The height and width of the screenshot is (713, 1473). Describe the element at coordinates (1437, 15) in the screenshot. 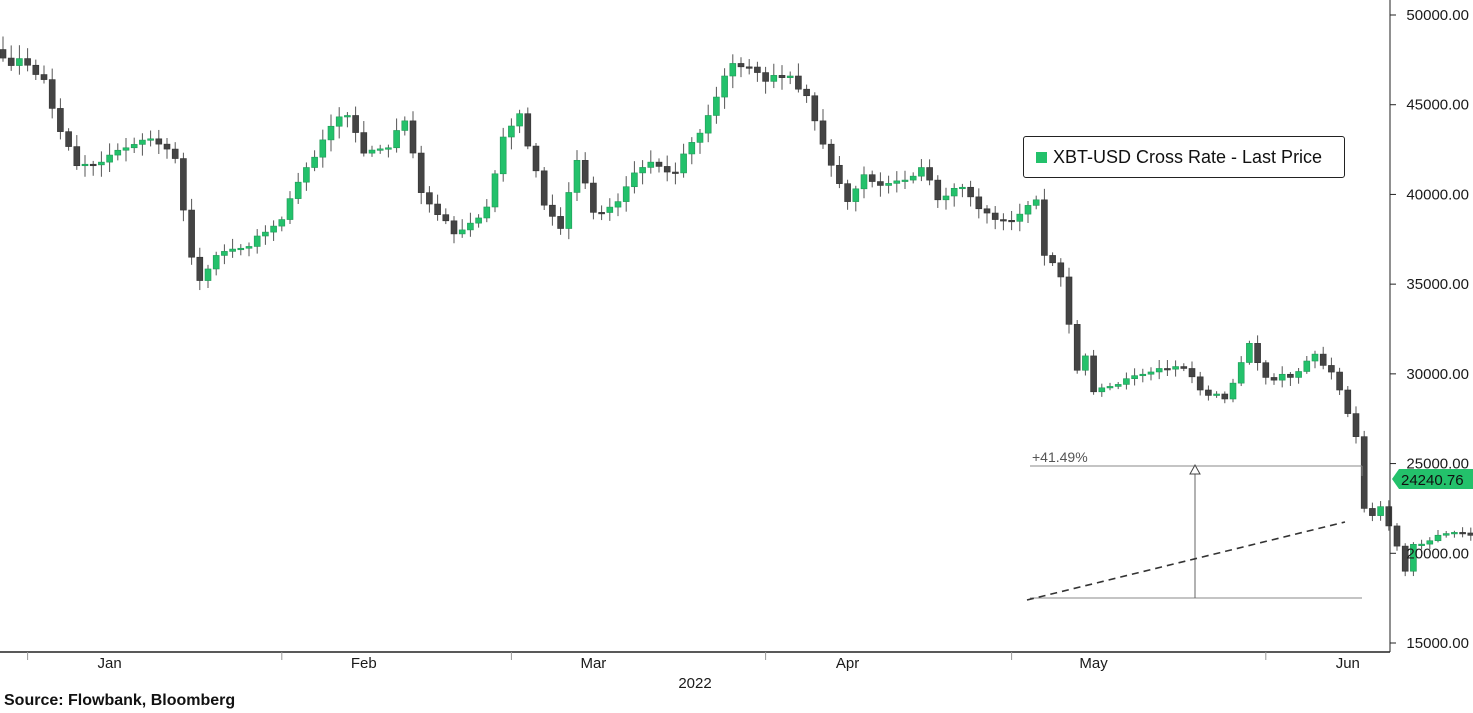

I see `y-tick-label: 50000.00` at that location.